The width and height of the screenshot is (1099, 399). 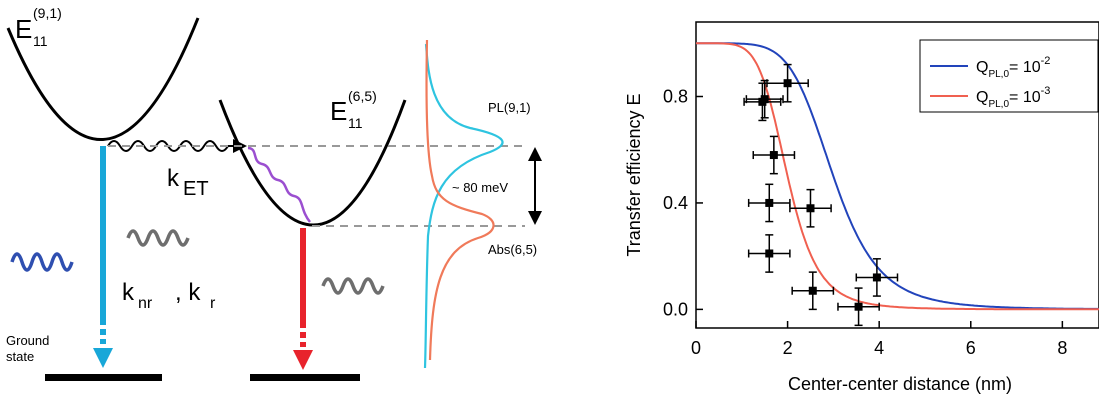 What do you see at coordinates (675, 203) in the screenshot?
I see `y-tick-label: 0.4` at bounding box center [675, 203].